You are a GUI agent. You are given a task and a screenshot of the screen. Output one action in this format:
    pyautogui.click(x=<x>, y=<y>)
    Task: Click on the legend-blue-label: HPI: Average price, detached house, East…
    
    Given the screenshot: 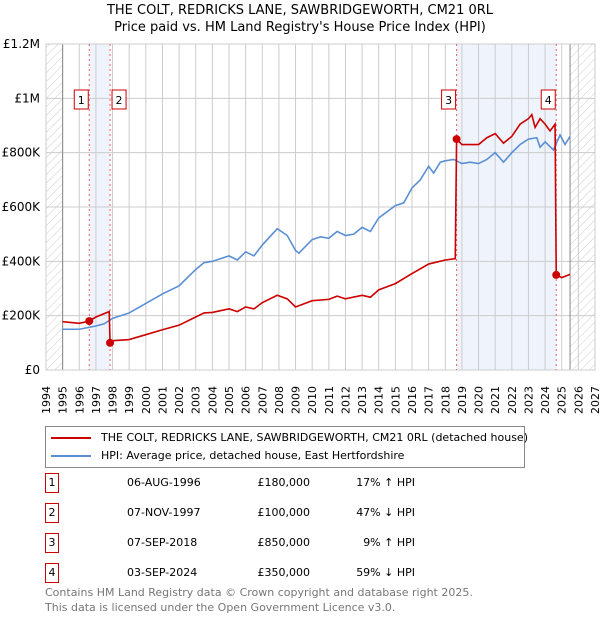 What is the action you would take?
    pyautogui.click(x=253, y=455)
    